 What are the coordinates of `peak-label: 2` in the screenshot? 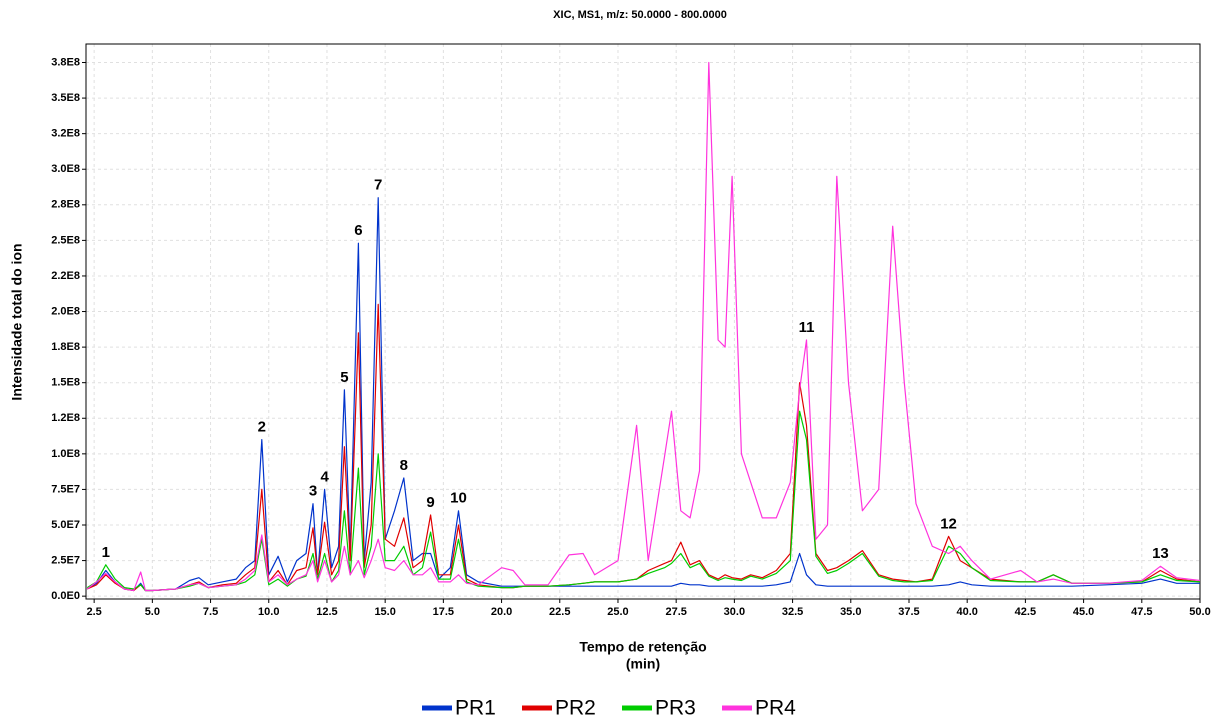 It's located at (262, 427).